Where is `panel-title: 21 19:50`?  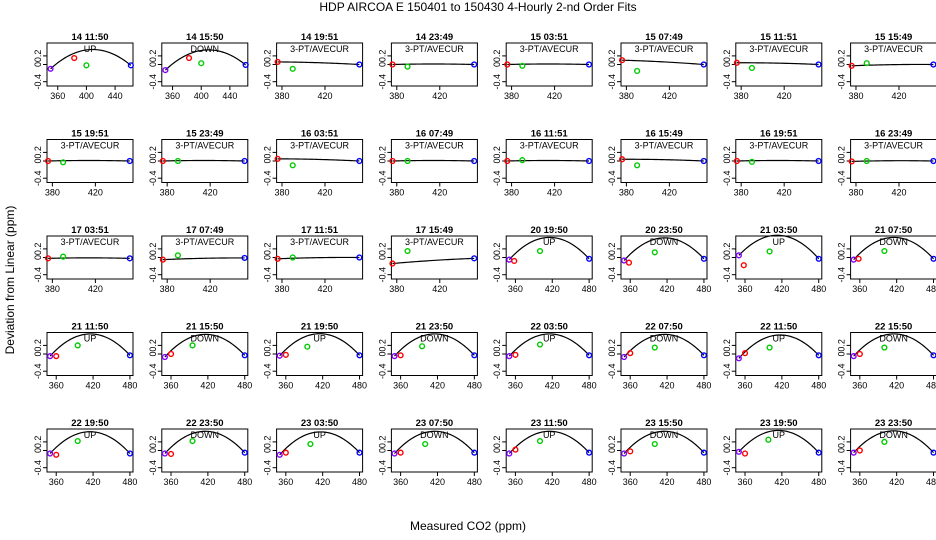
panel-title: 21 19:50 is located at coordinates (320, 327).